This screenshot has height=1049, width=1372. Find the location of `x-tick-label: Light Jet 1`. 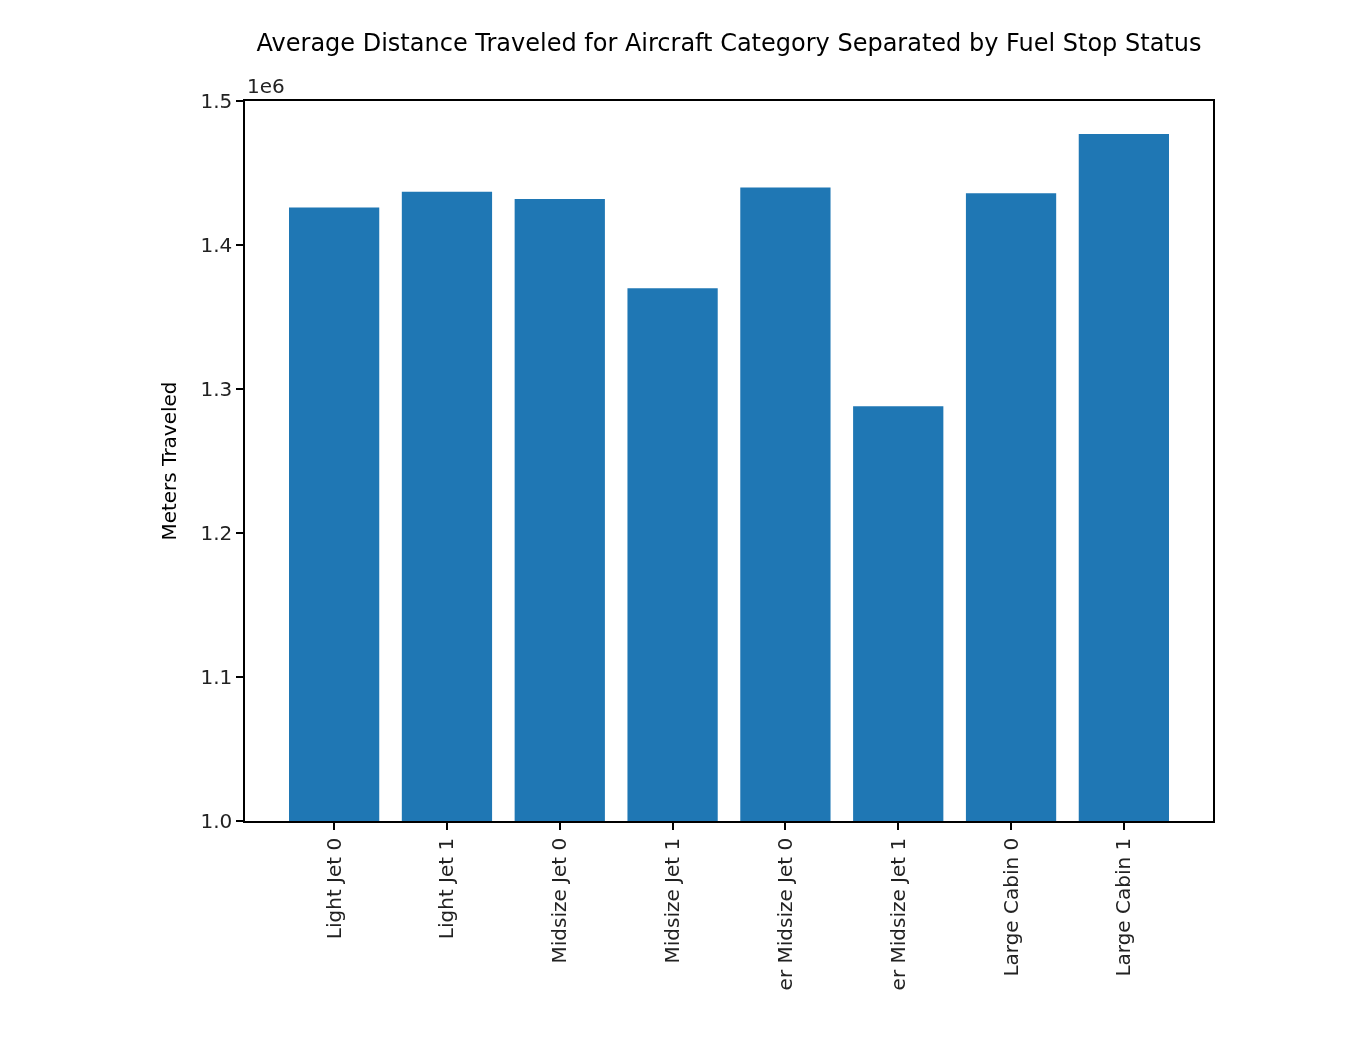

x-tick-label: Light Jet 1 is located at coordinates (446, 888).